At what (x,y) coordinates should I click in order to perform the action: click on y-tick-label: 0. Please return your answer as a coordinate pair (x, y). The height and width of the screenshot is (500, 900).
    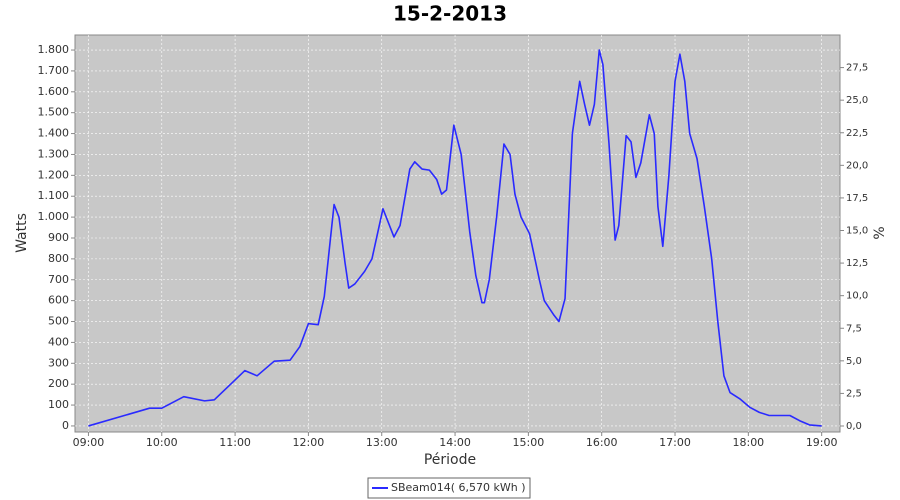
    Looking at the image, I should click on (65, 425).